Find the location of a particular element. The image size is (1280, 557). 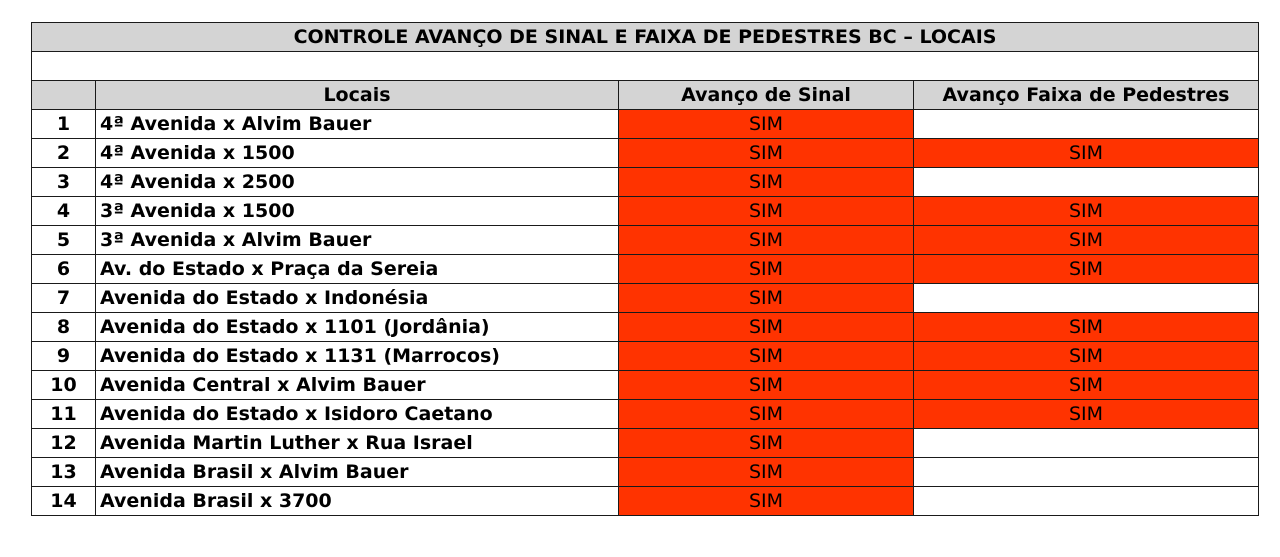

table-row: 3 4ª Avenida x 2500 SIM is located at coordinates (645, 182).